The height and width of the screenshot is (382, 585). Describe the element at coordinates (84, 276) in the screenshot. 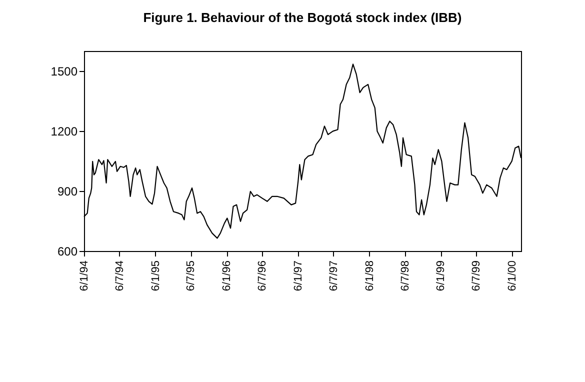

I see `x-tick-label: 6/1/94` at that location.